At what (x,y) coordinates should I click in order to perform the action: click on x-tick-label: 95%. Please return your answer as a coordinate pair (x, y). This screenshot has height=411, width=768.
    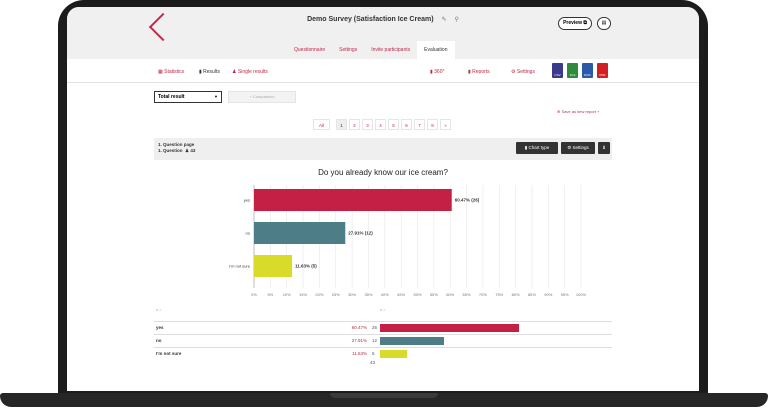
    Looking at the image, I should click on (565, 294).